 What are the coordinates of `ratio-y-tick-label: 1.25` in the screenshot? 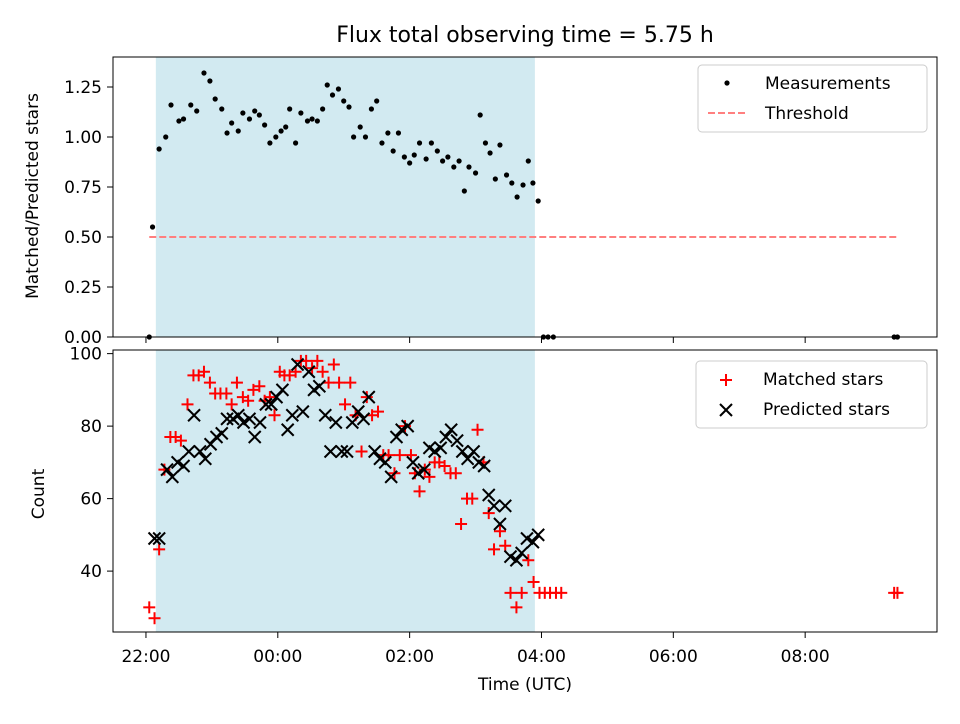 It's located at (83, 88).